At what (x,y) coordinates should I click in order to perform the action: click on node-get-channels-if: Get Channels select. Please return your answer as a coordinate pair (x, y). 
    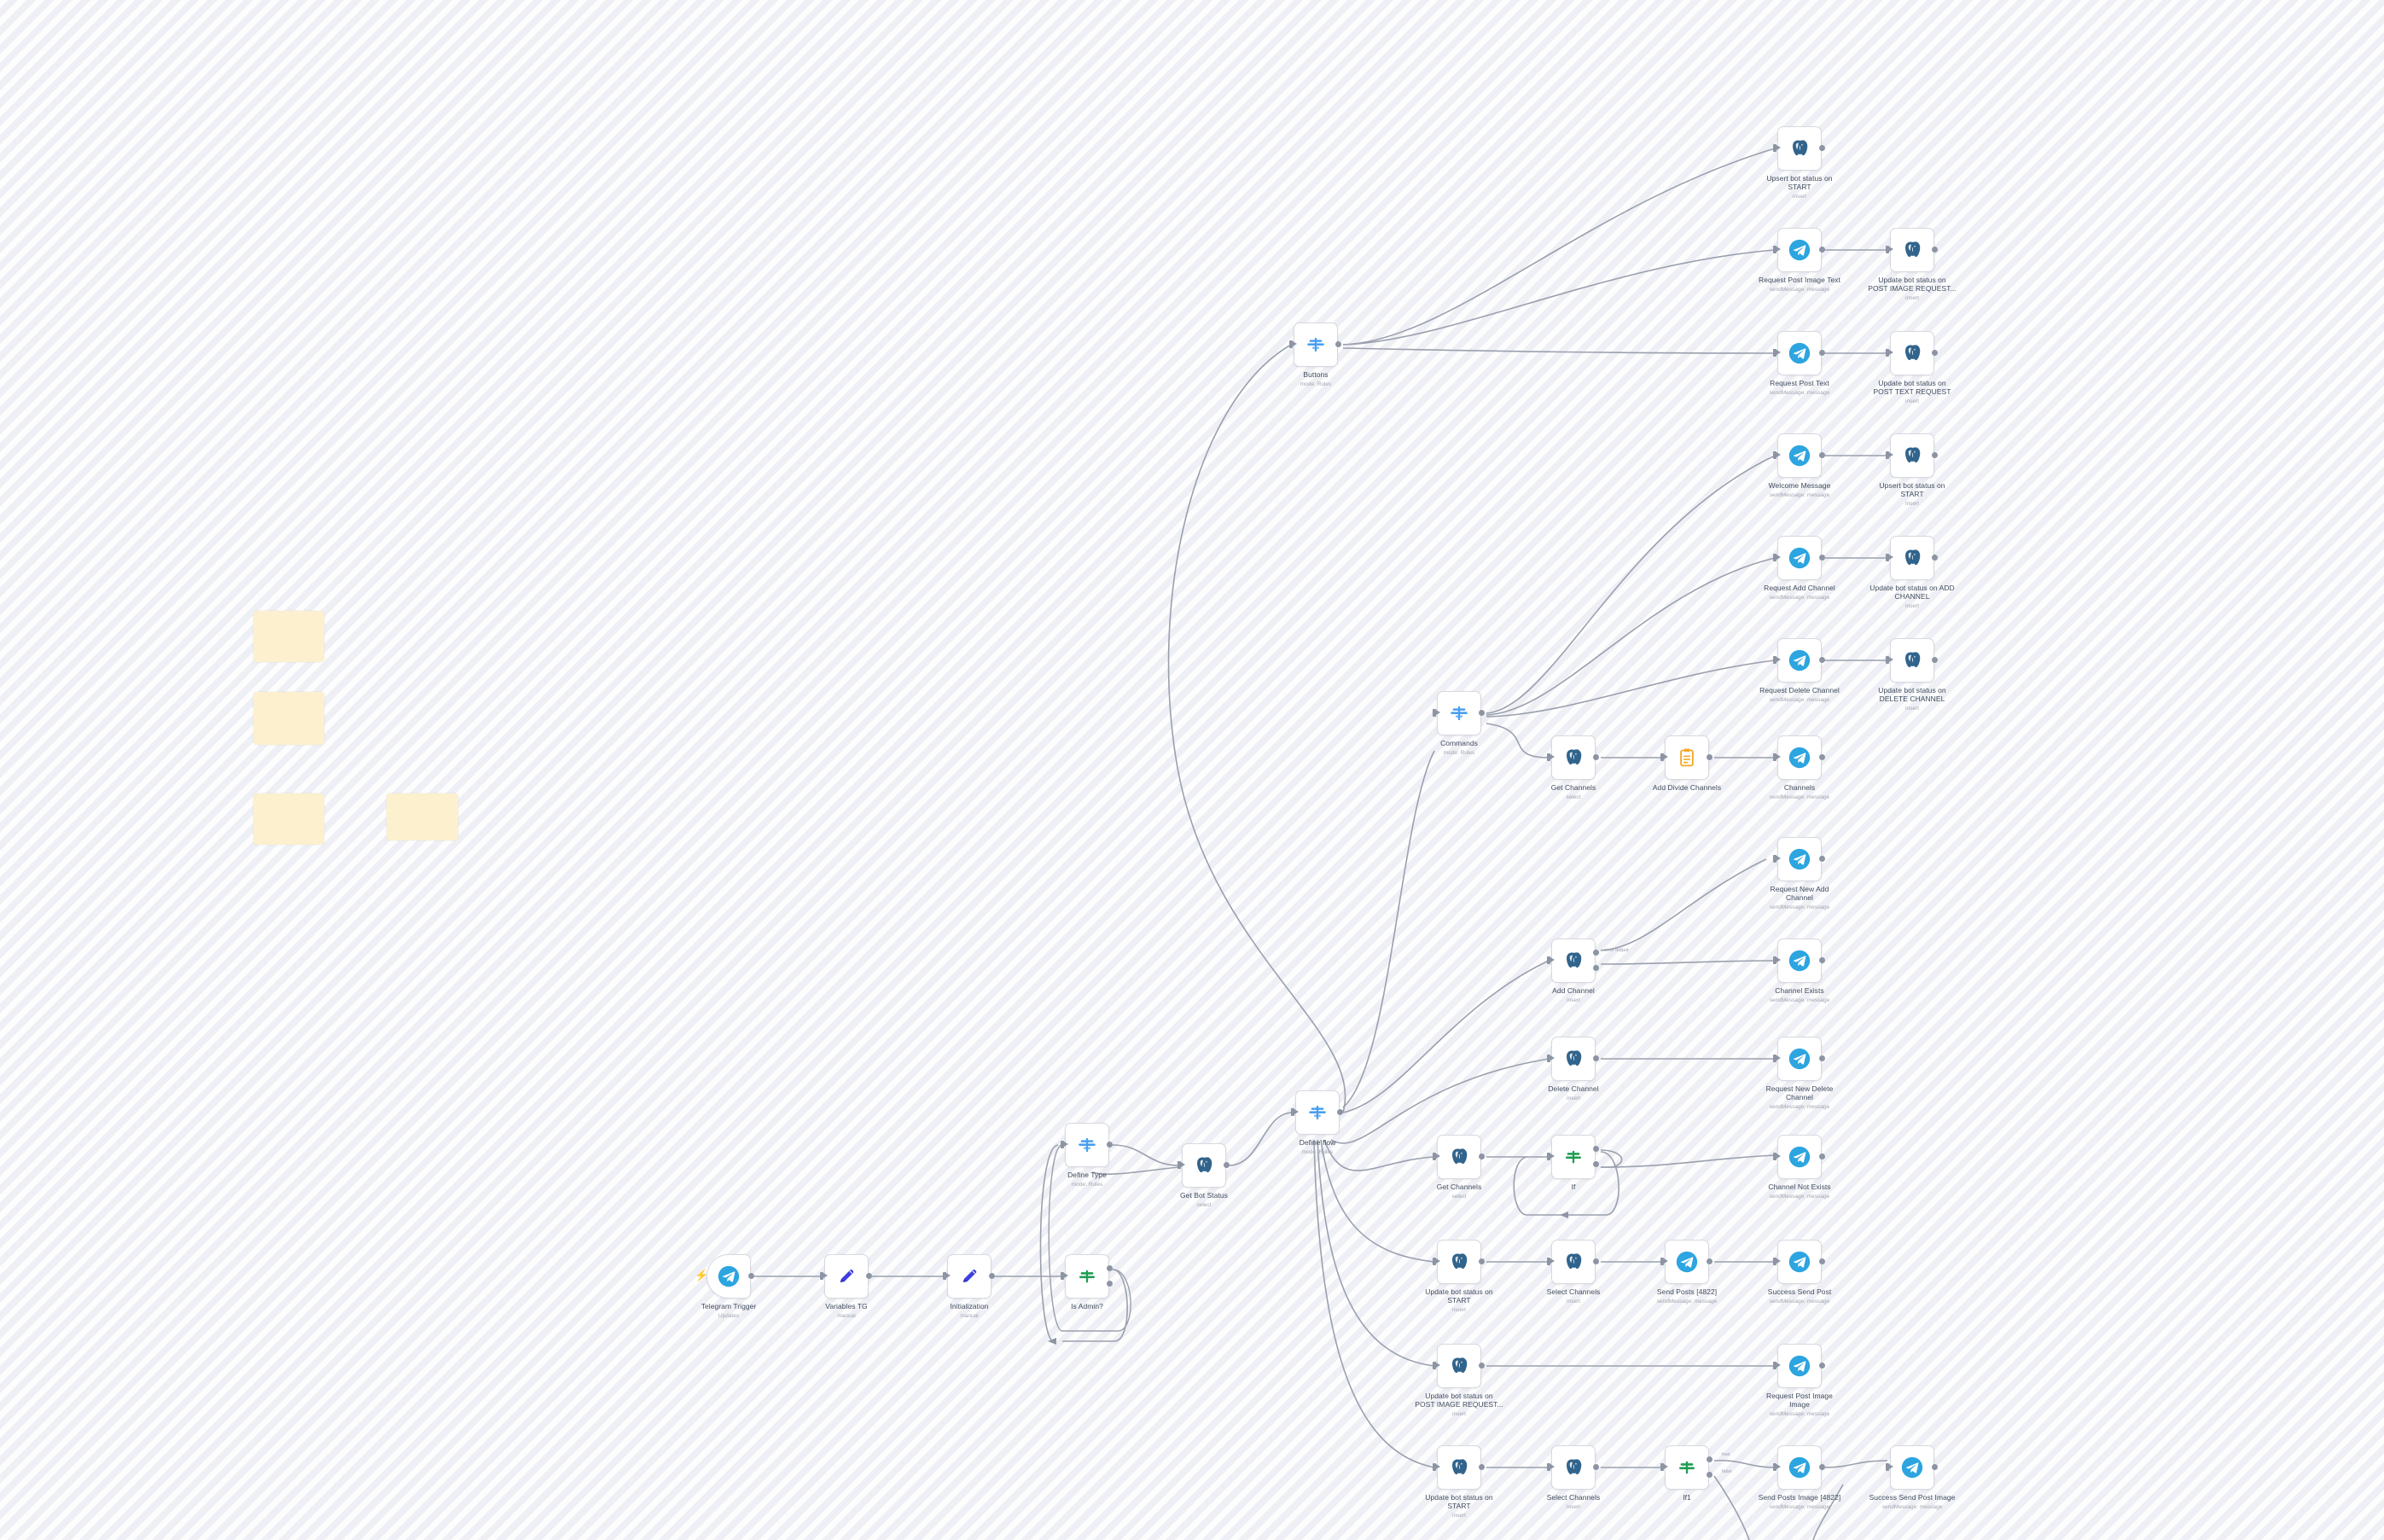
    Looking at the image, I should click on (1459, 1167).